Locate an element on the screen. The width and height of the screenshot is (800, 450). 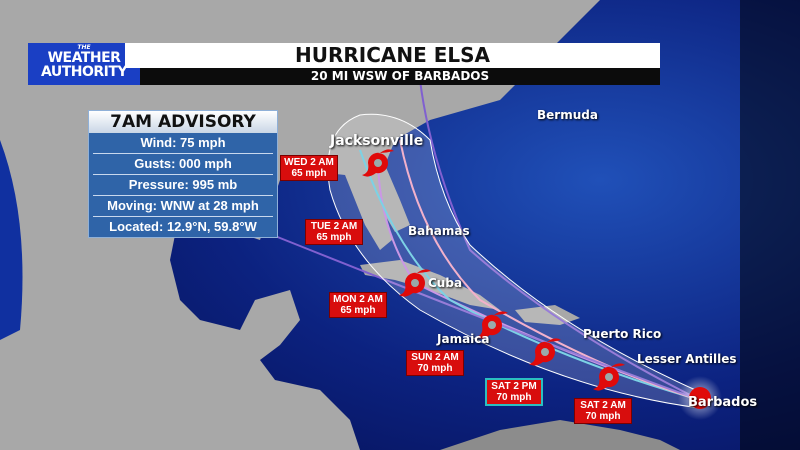
subtitle: 20 MI WSW OF BARBADOS is located at coordinates (400, 76).